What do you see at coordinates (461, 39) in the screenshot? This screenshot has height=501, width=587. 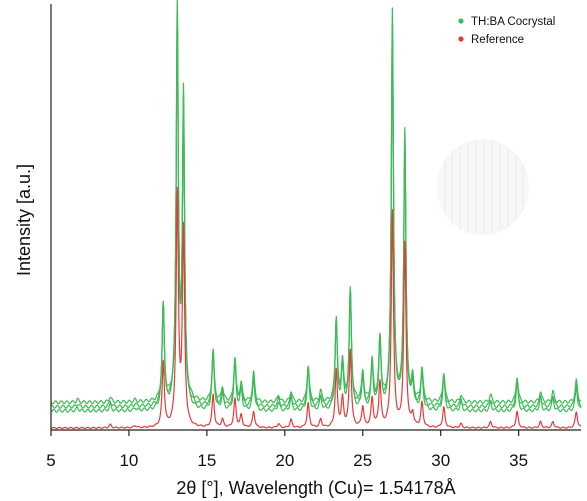 I see `legend-marker-reference` at bounding box center [461, 39].